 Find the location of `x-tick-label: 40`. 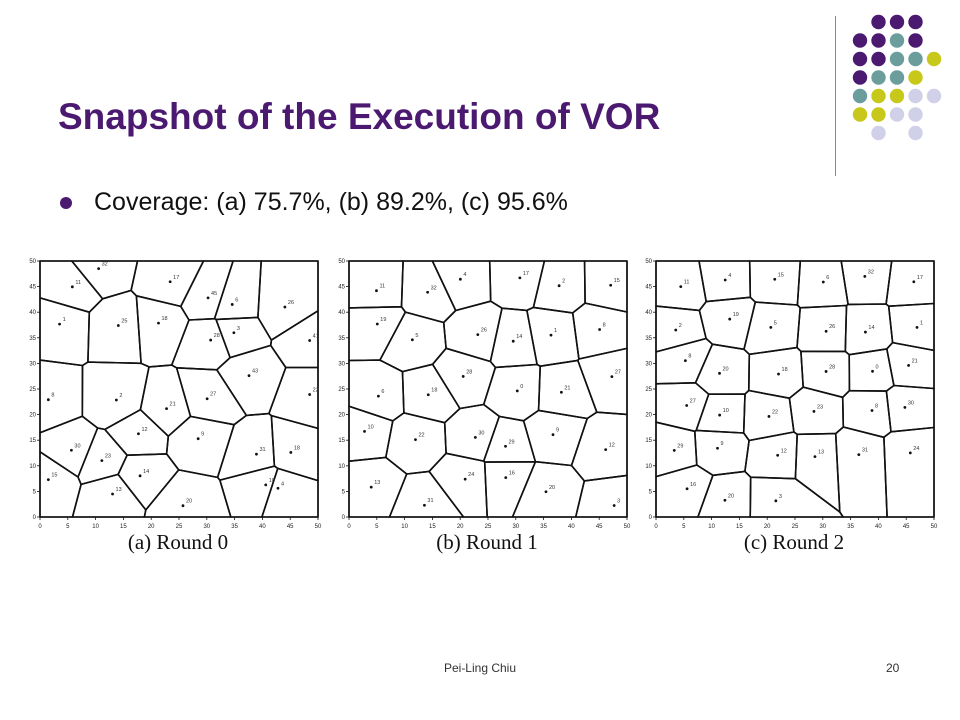

x-tick-label: 40 is located at coordinates (262, 527).